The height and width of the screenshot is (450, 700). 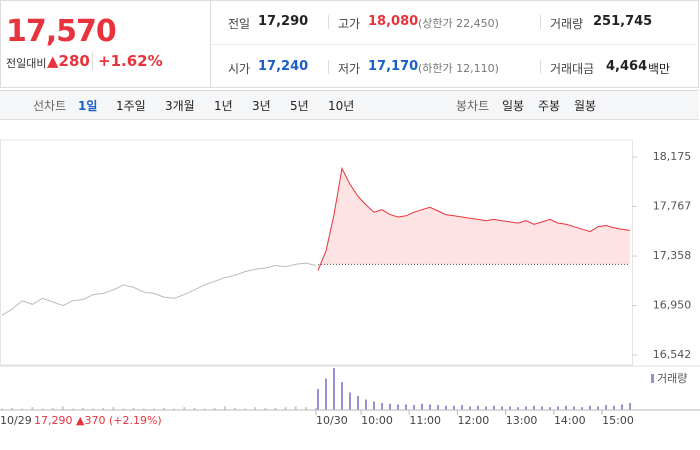 What do you see at coordinates (425, 420) in the screenshot?
I see `x-label: 11:00` at bounding box center [425, 420].